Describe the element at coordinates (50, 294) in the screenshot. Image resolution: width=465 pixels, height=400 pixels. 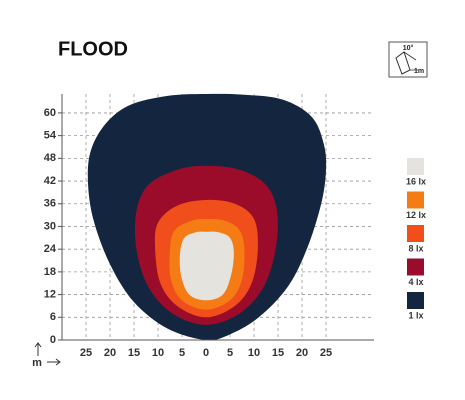
I see `y-tick-label: 12` at that location.